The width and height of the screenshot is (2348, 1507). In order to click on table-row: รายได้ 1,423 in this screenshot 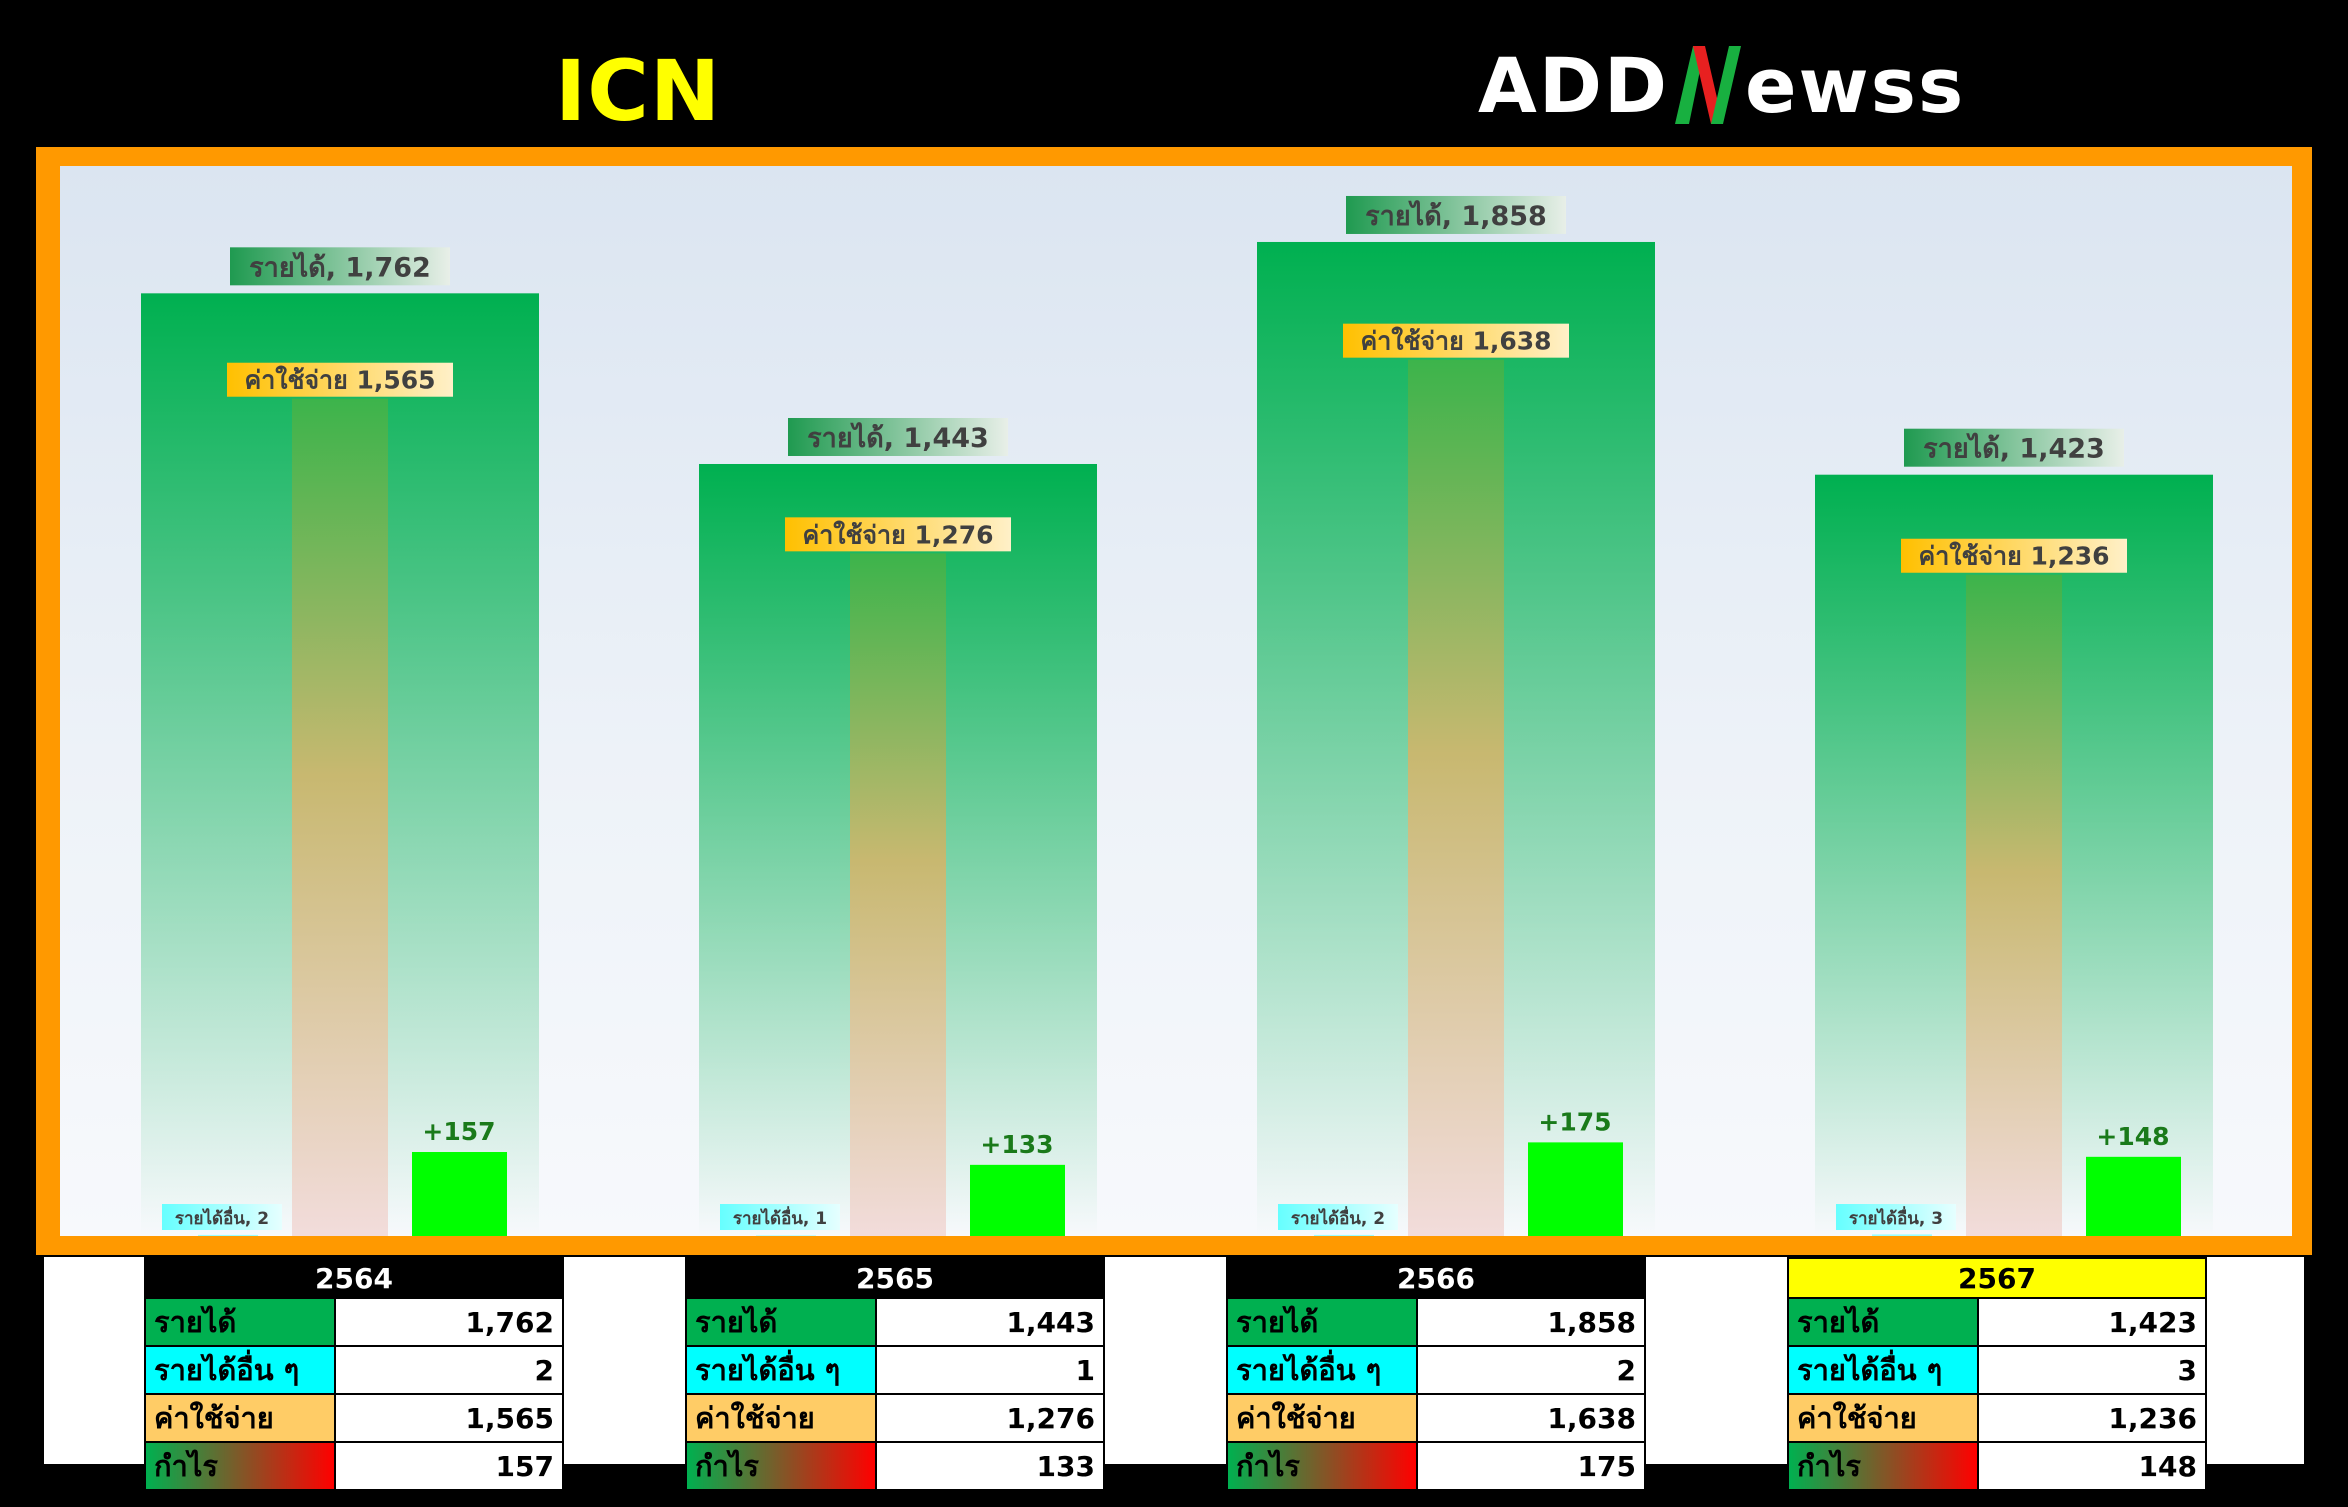, I will do `click(1997, 1322)`.